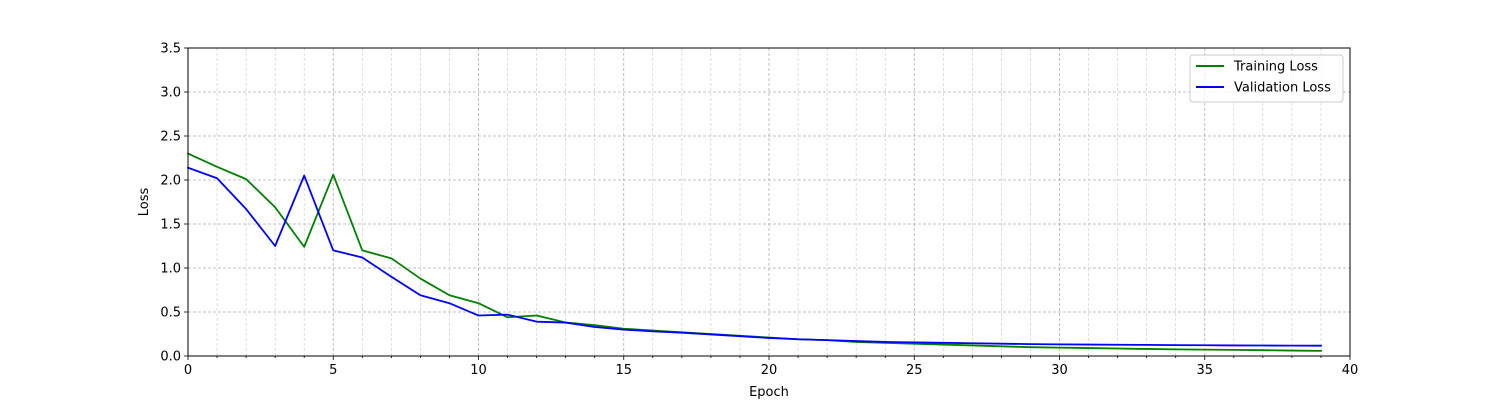 The height and width of the screenshot is (400, 1500). Describe the element at coordinates (170, 49) in the screenshot. I see `y-tick-label: 3.5` at that location.